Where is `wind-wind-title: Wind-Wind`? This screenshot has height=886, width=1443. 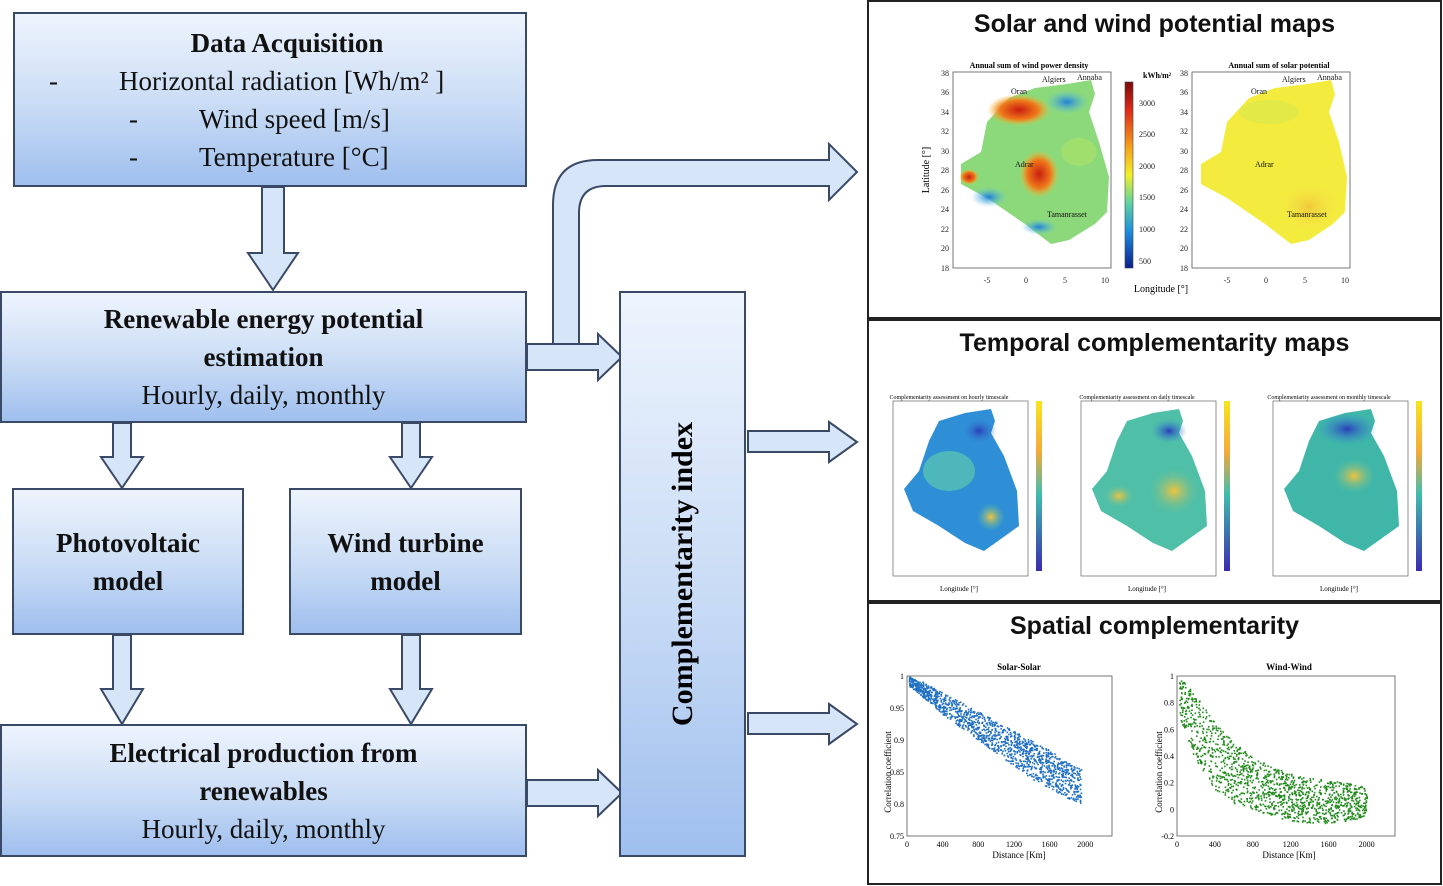 wind-wind-title: Wind-Wind is located at coordinates (1289, 667).